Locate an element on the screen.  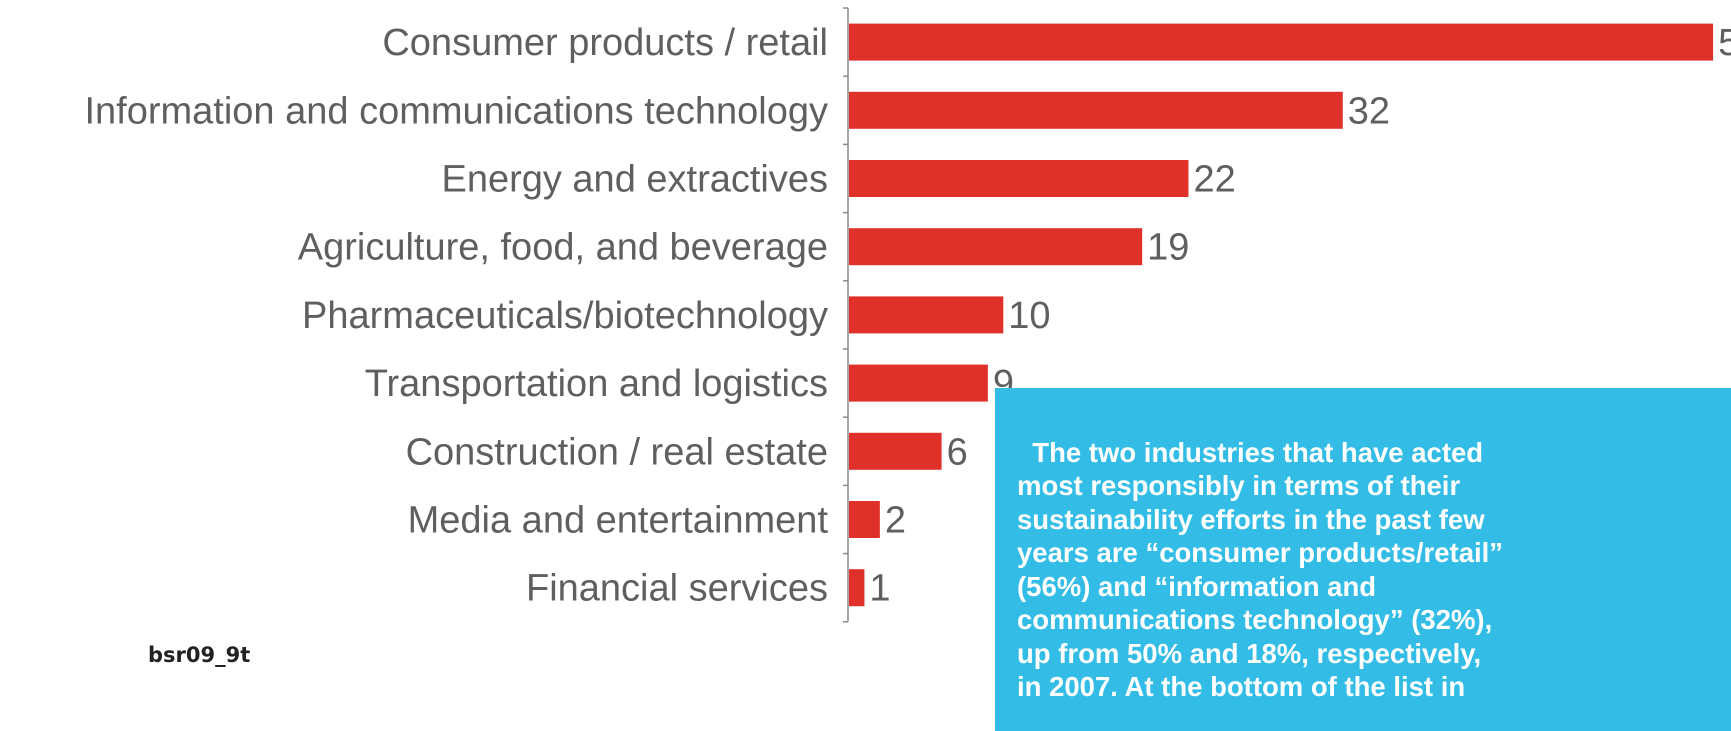
category-label: Financial services is located at coordinates (677, 589).